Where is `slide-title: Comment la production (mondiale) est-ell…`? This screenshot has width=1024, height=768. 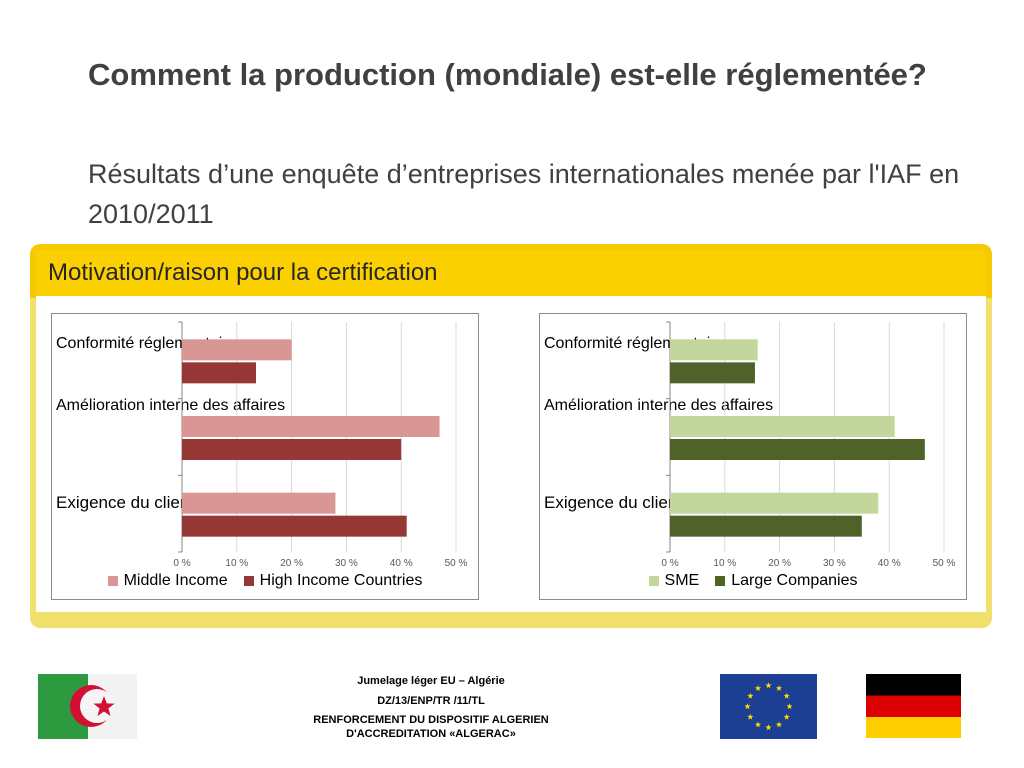
slide-title: Comment la production (mondiale) est-ell… is located at coordinates (507, 74).